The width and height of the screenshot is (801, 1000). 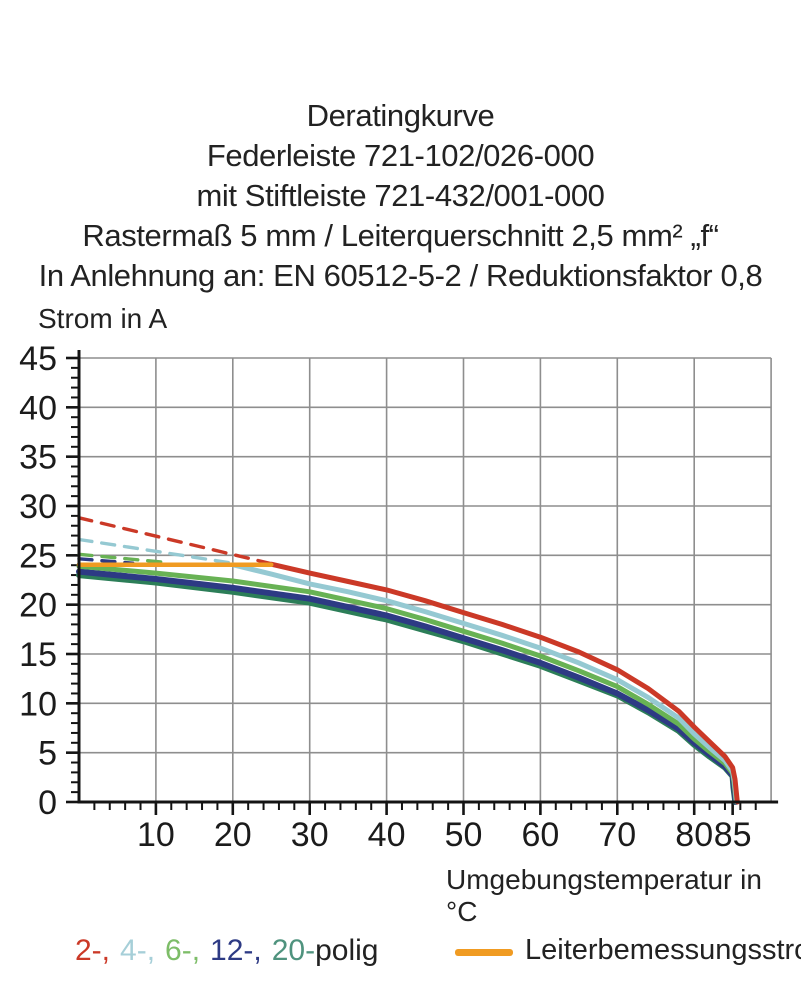 What do you see at coordinates (121, 558) in the screenshot?
I see `series-dashed-6-polig` at bounding box center [121, 558].